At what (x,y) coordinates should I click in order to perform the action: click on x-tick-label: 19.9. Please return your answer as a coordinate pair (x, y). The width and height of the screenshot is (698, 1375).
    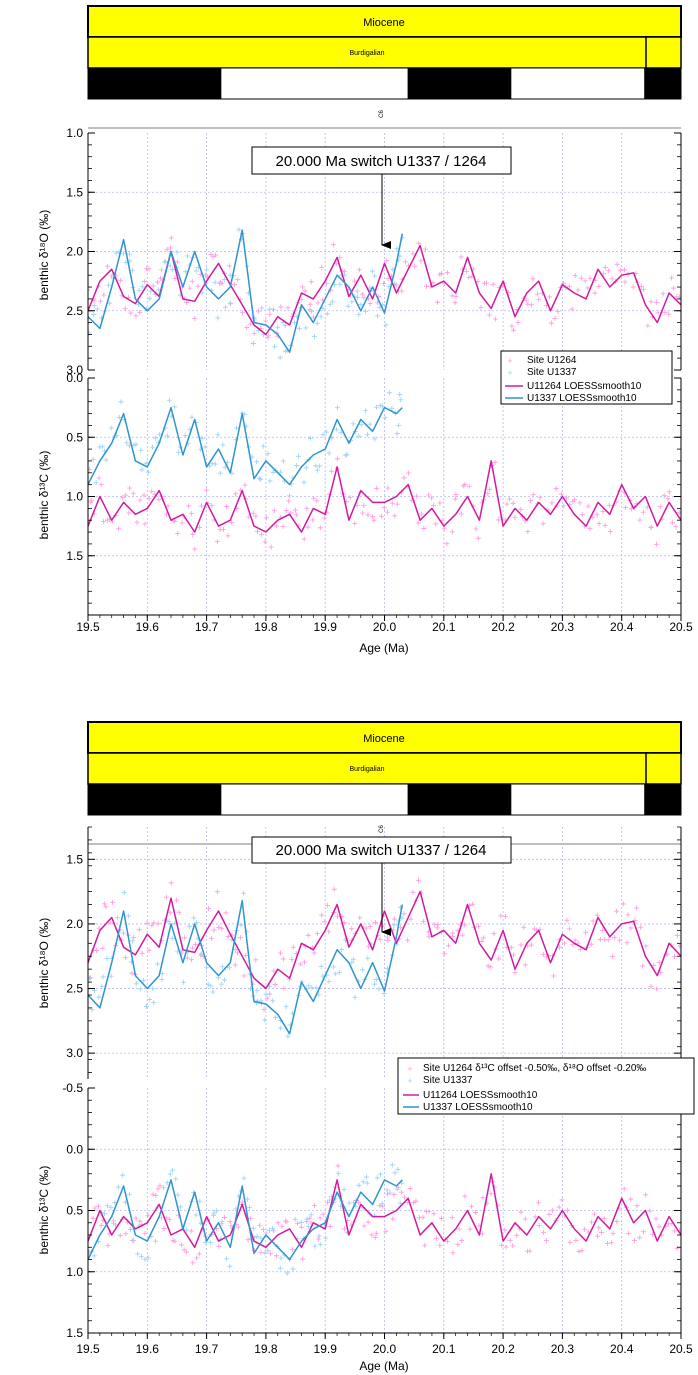
    Looking at the image, I should click on (326, 1349).